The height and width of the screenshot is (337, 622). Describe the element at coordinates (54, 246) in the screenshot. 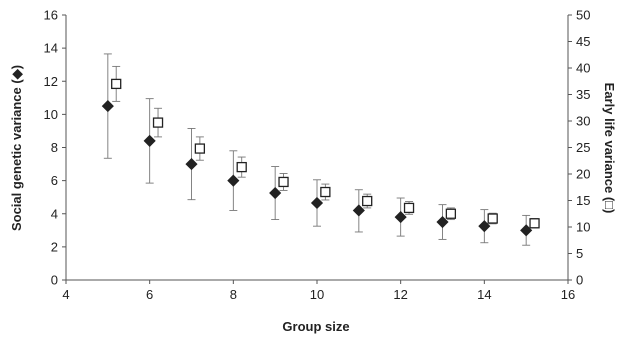

I see `y-tick-label-left: 2` at that location.